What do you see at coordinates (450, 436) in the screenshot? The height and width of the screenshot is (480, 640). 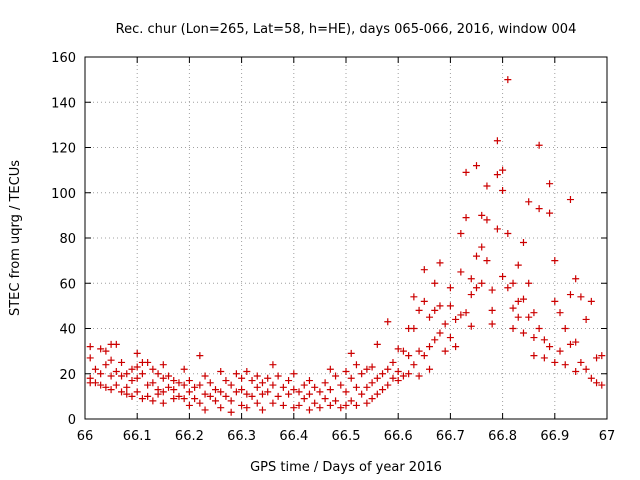 I see `x-tick-label: 66.7` at bounding box center [450, 436].